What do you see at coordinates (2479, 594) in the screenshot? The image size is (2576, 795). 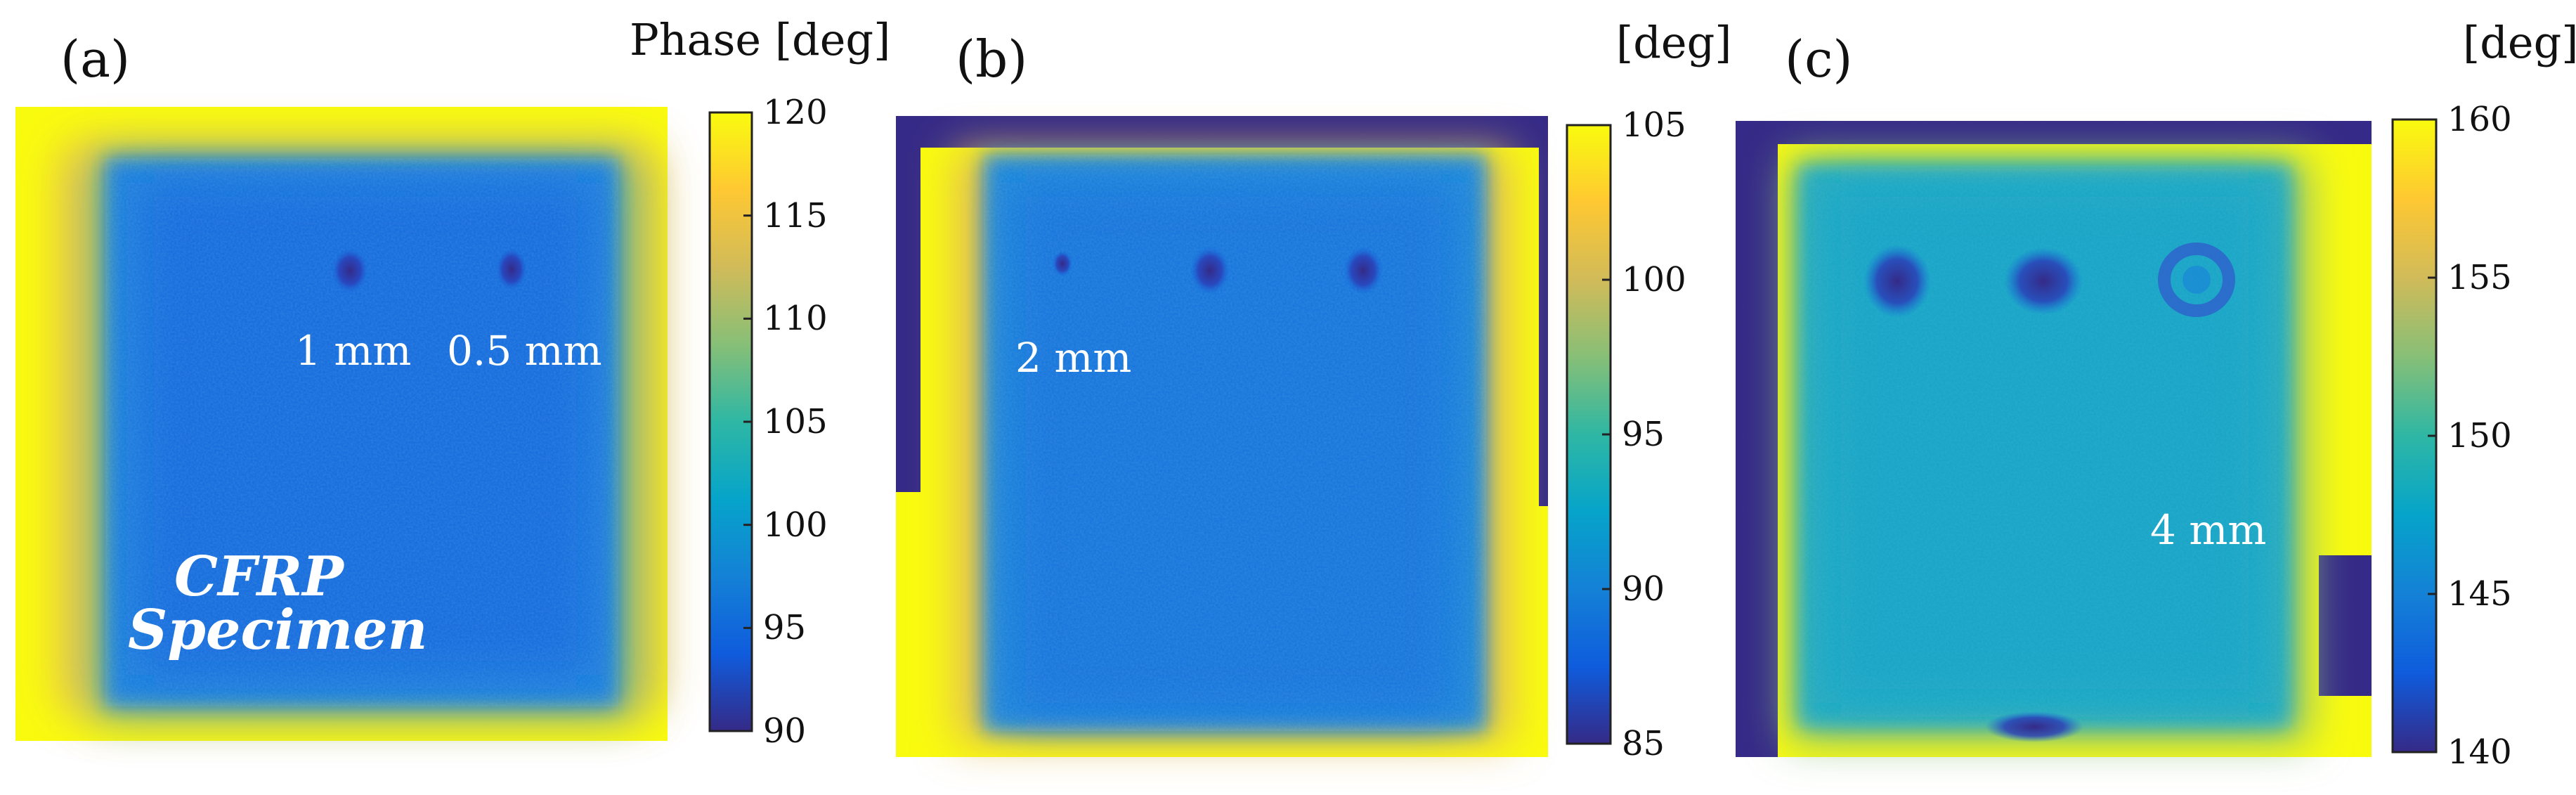 I see `colorbar-tick-label: 145` at bounding box center [2479, 594].